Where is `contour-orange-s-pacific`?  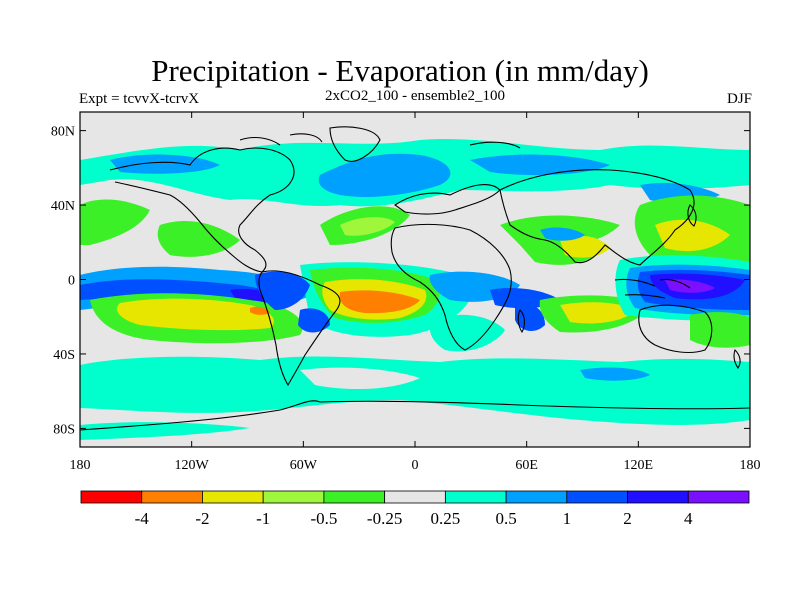
contour-orange-s-pacific is located at coordinates (260, 310).